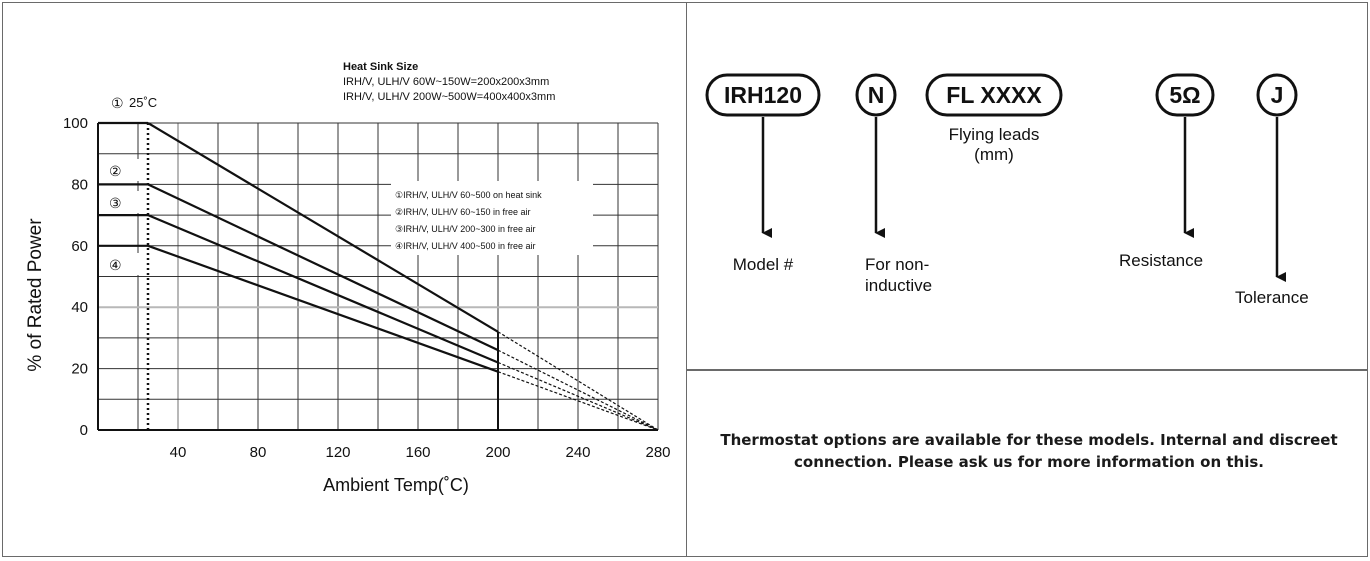 This screenshot has width=1370, height=561. I want to click on series-marker-2-bg, so click(124, 170).